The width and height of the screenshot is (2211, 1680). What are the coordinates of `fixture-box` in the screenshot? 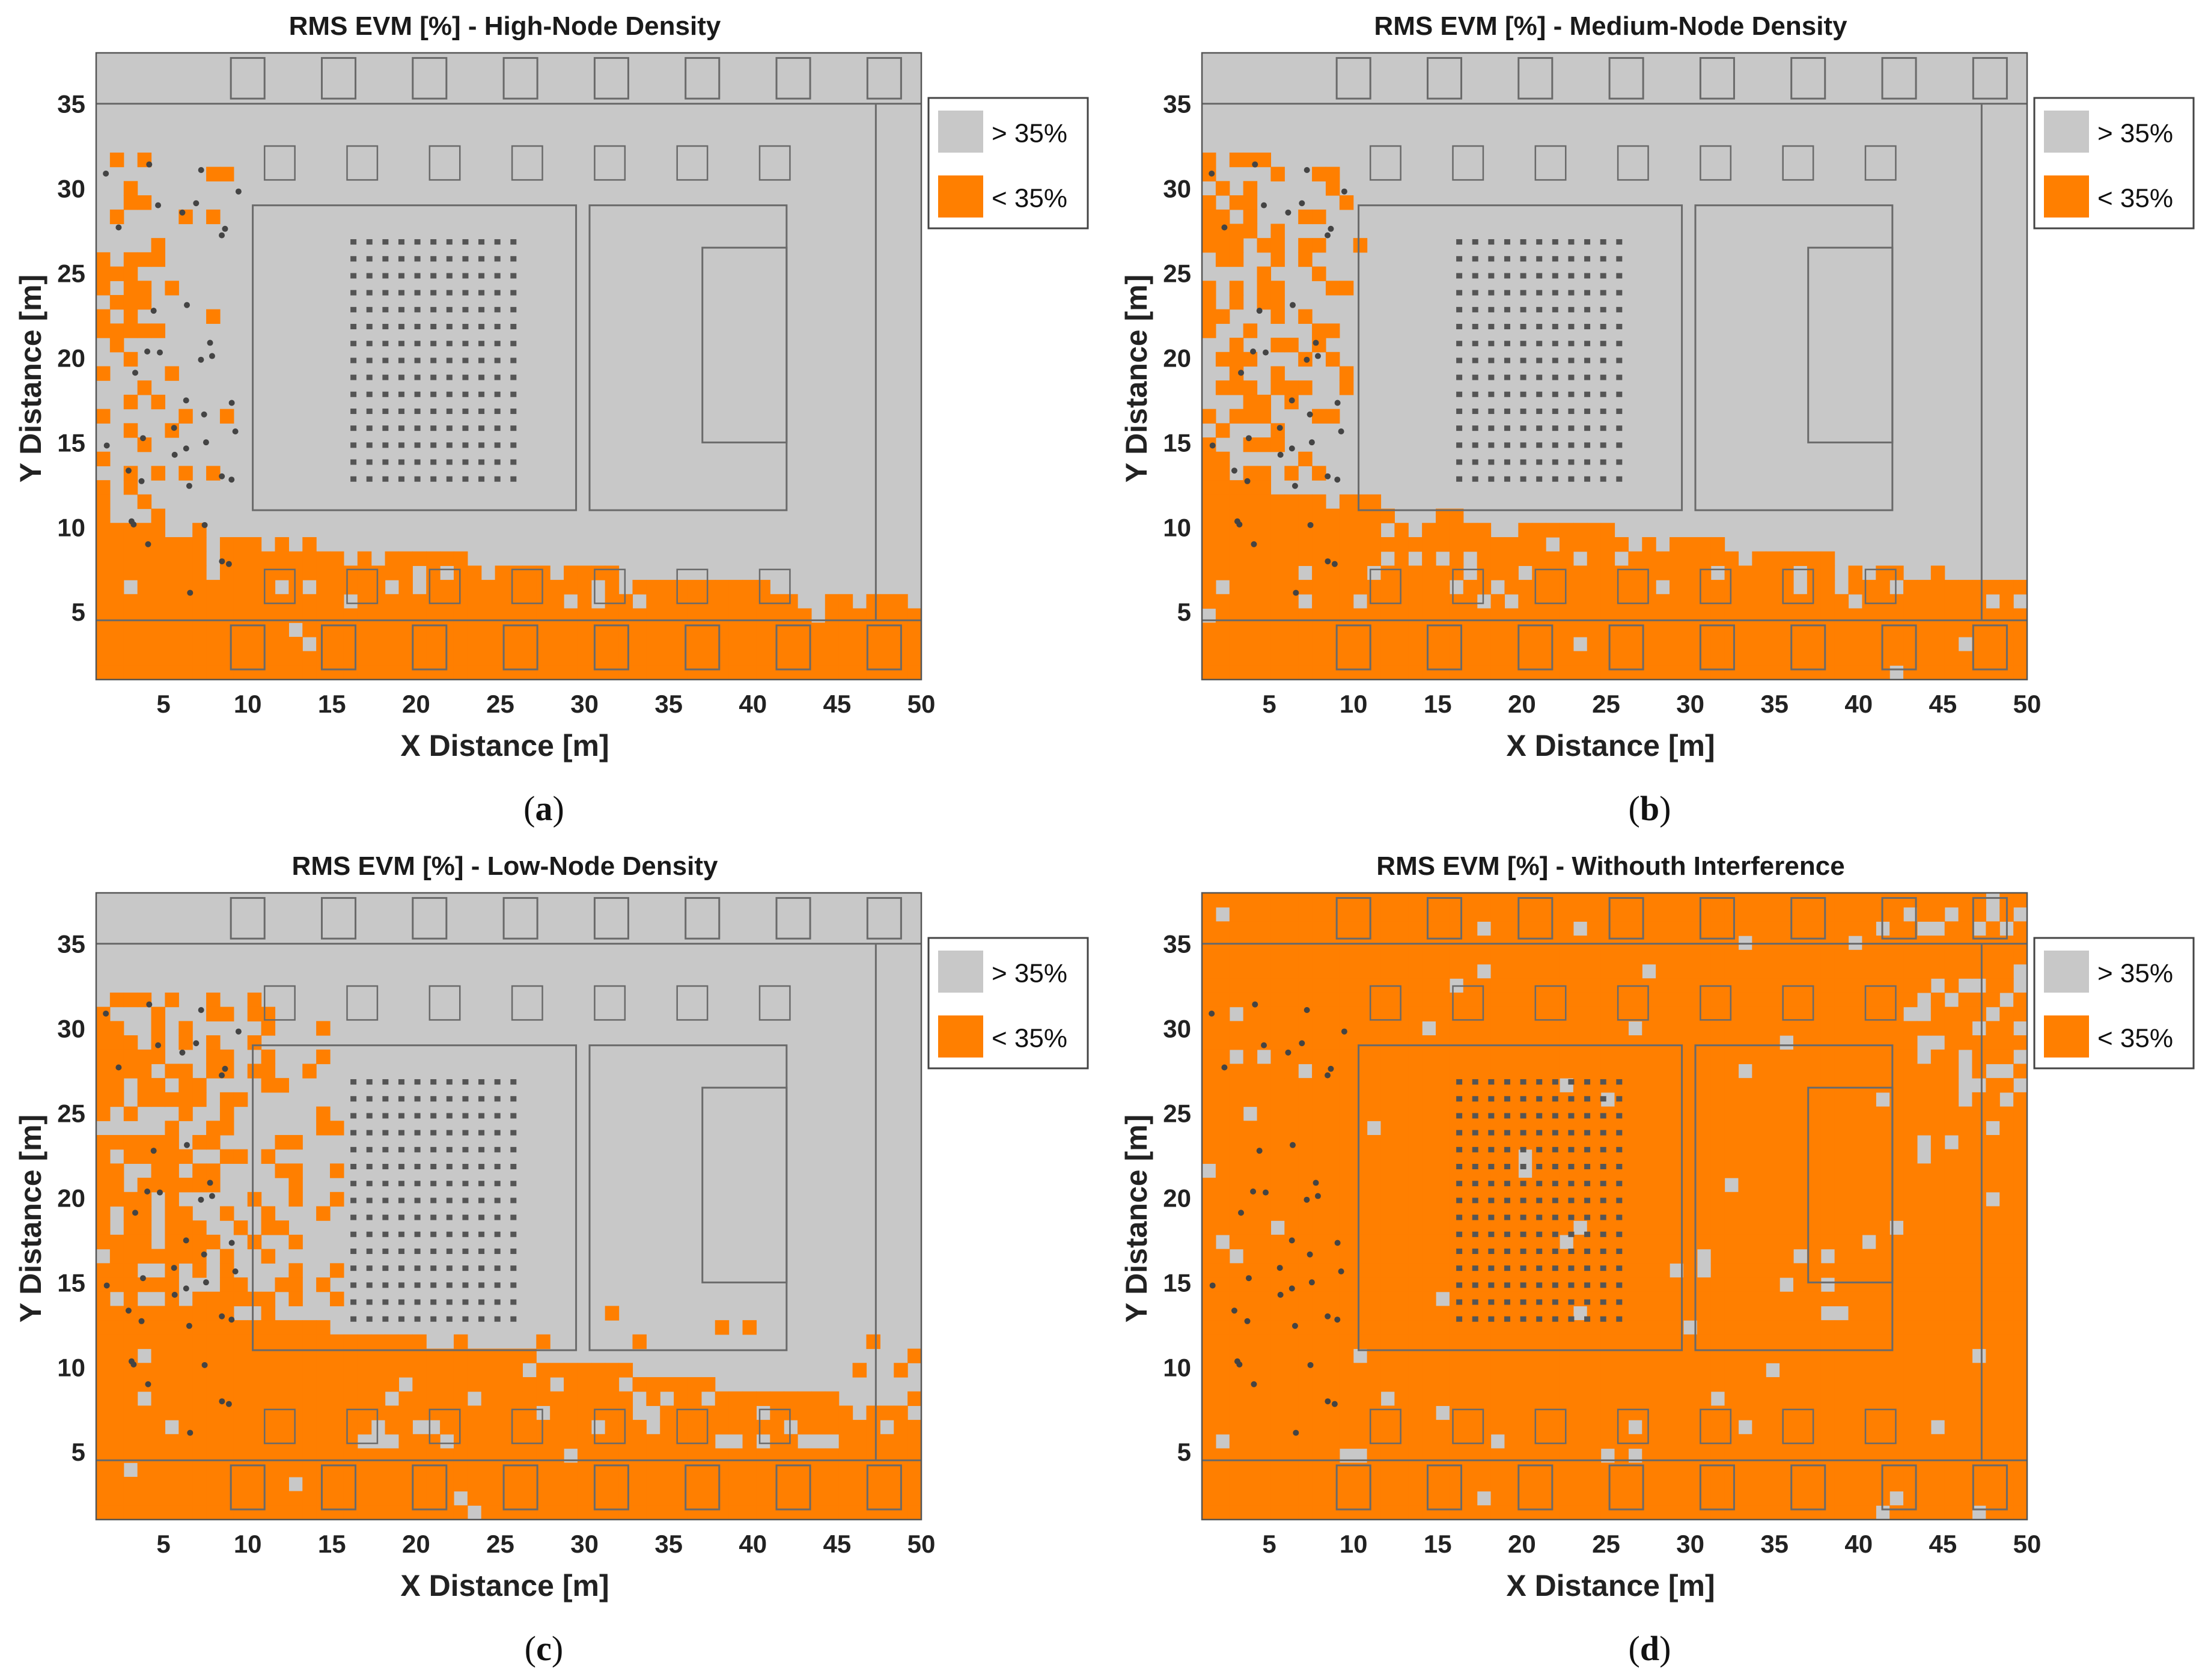 It's located at (1717, 78).